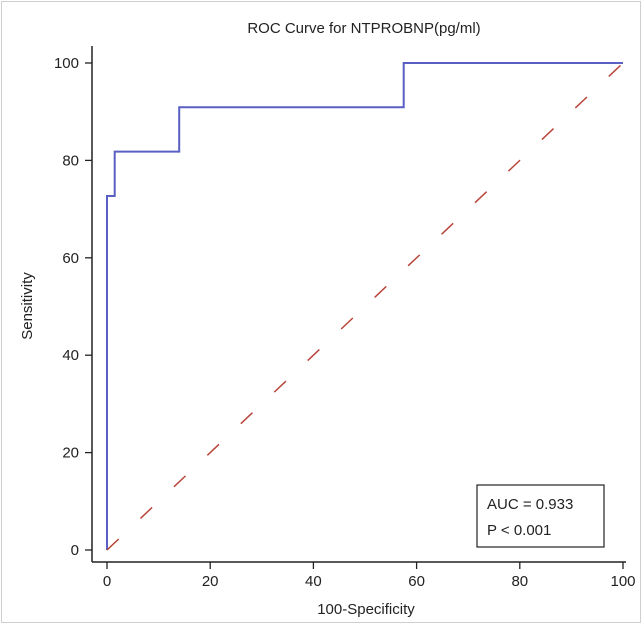 The height and width of the screenshot is (626, 644). Describe the element at coordinates (363, 28) in the screenshot. I see `chart-title: ROC Curve for NTPROBNP(pg/ml)` at that location.